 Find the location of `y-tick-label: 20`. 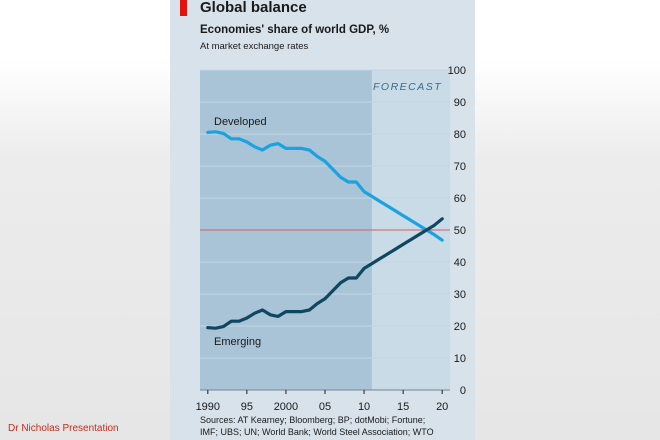

y-tick-label: 20 is located at coordinates (460, 327).